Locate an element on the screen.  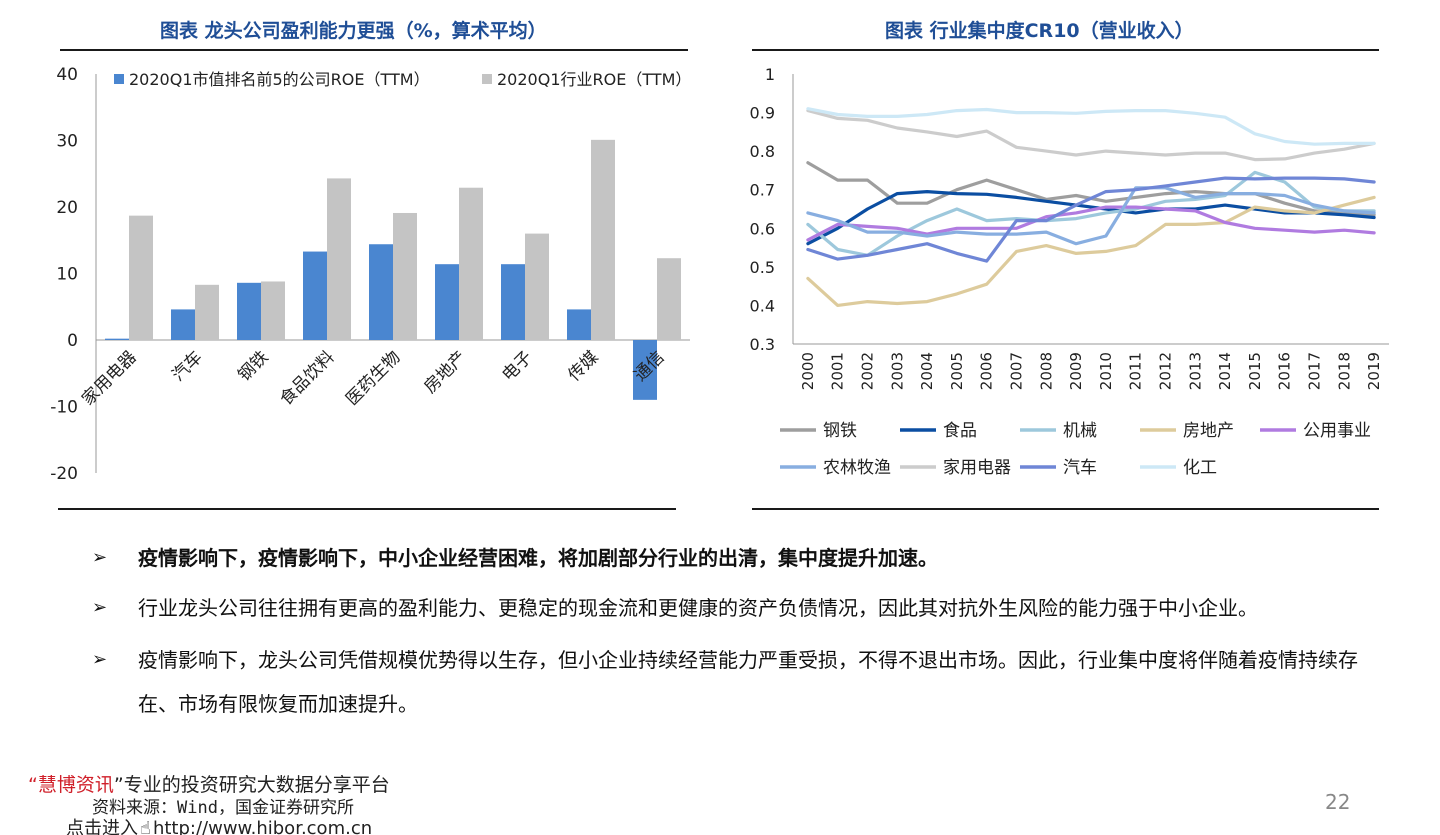
y-tick-label: 0 is located at coordinates (72, 341).